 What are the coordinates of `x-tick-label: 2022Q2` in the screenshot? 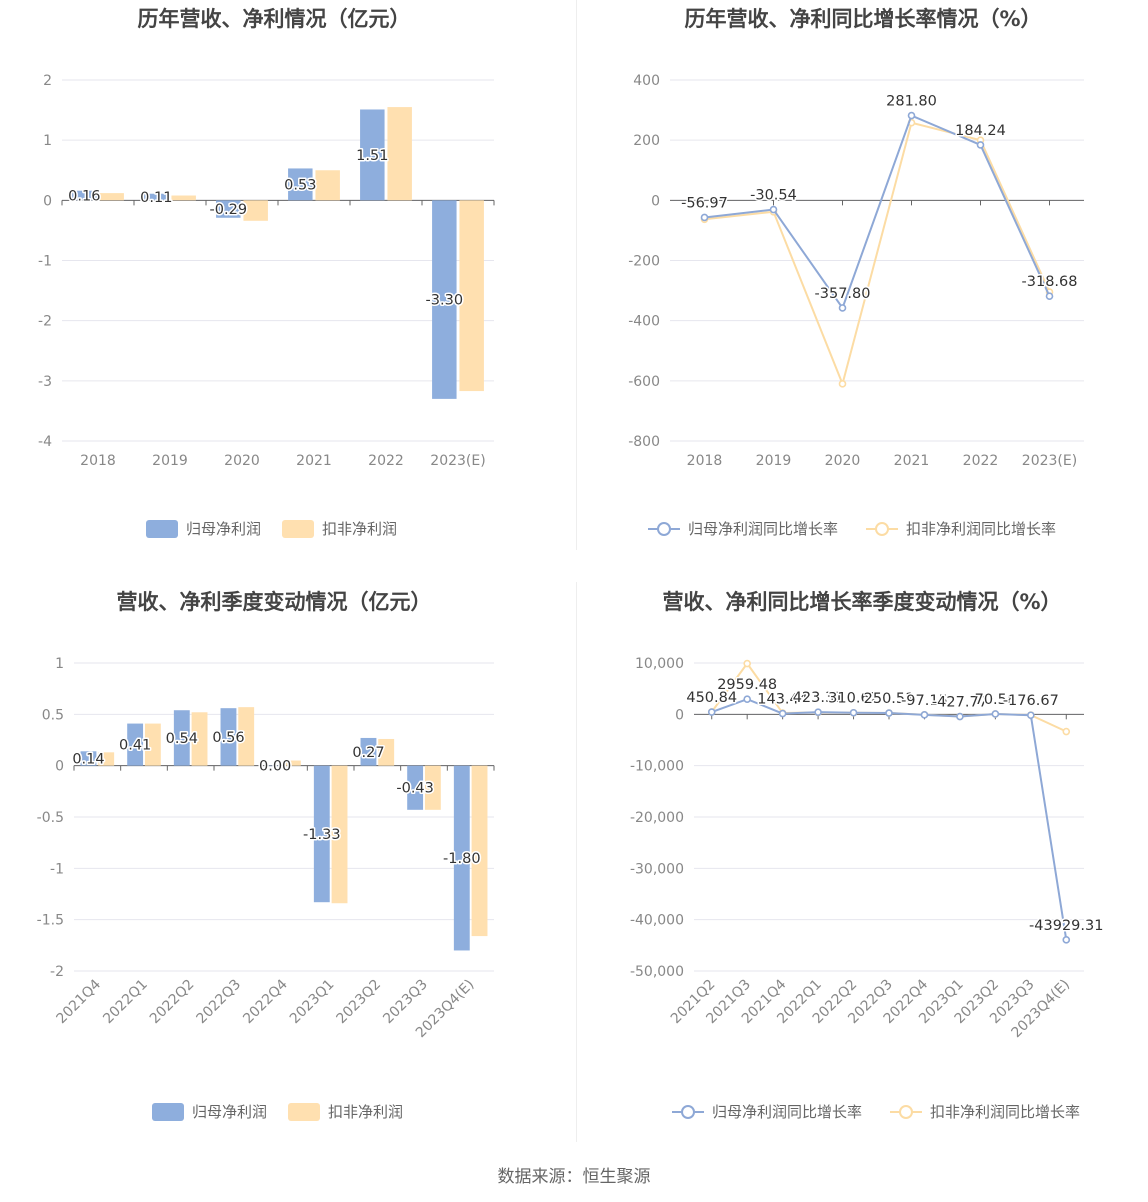 It's located at (172, 1002).